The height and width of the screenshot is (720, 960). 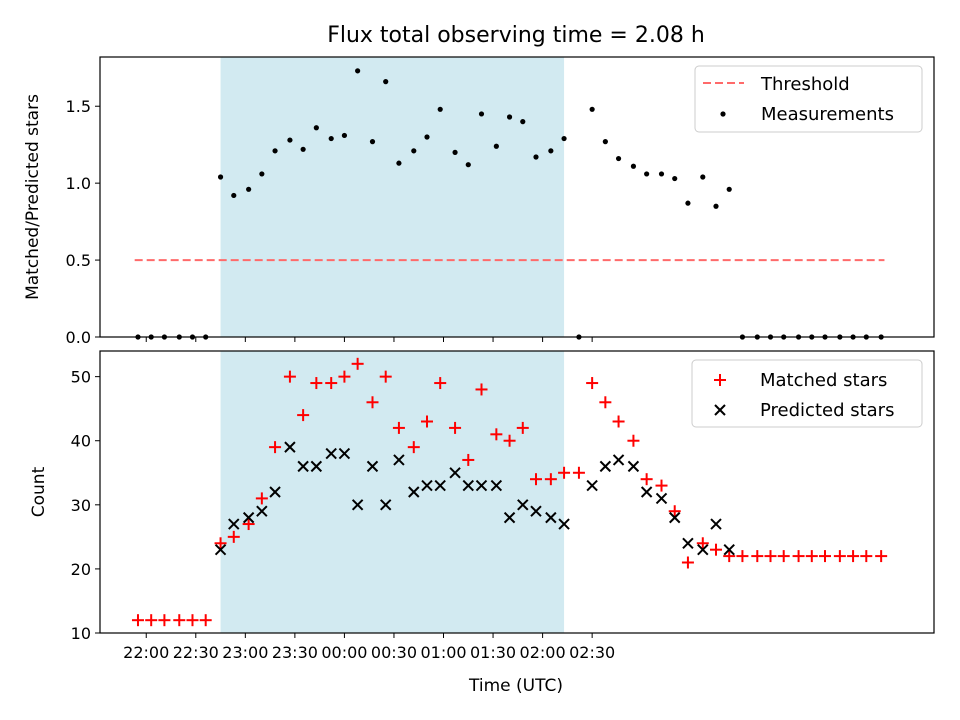 I want to click on y-tick-label: 40, so click(x=81, y=441).